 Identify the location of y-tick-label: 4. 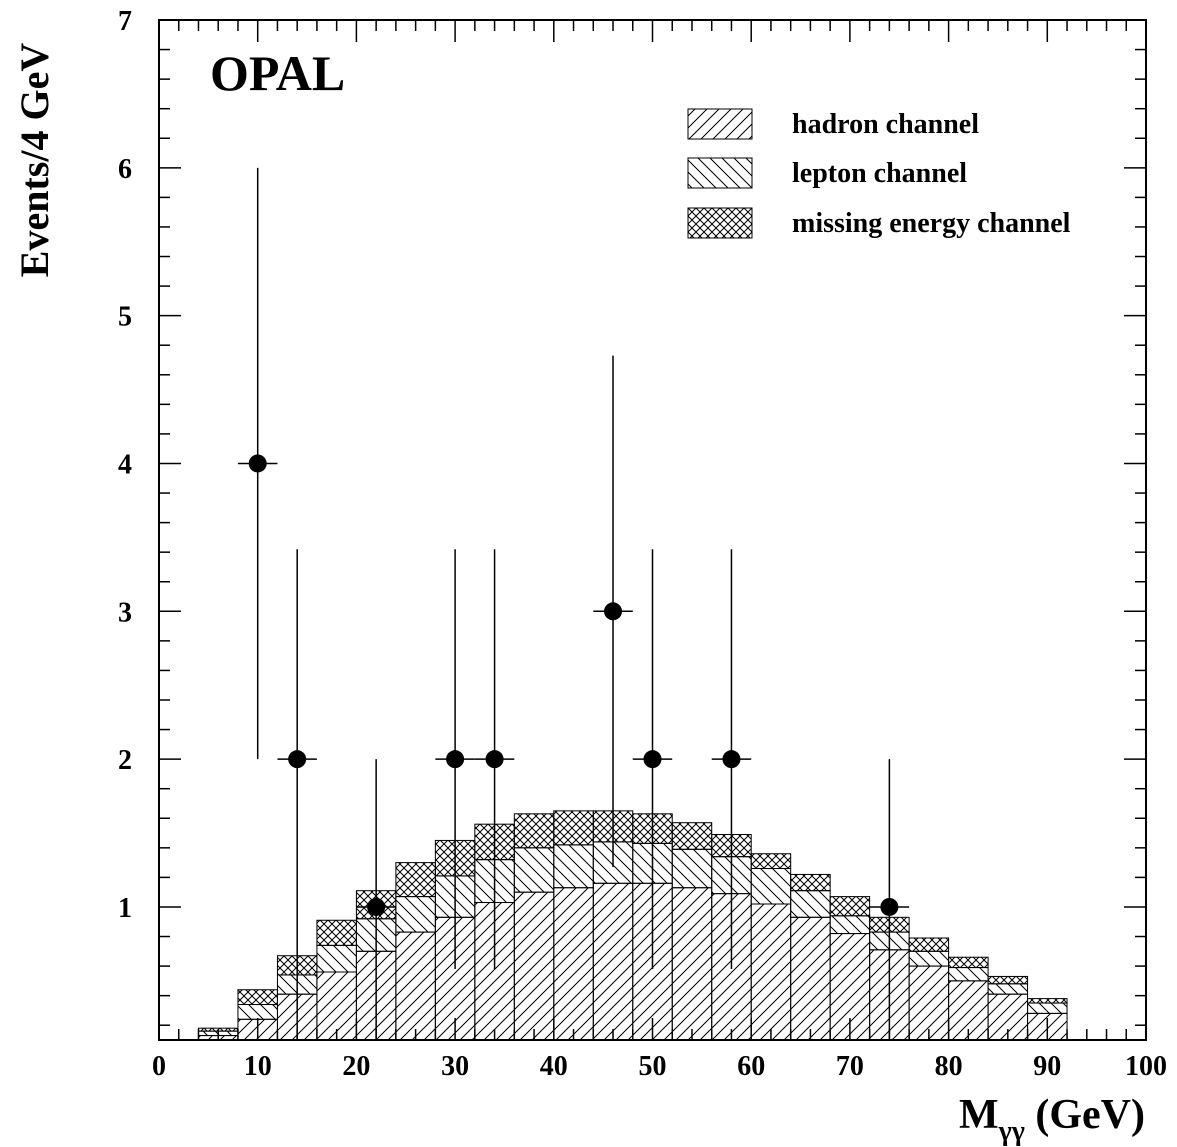
(125, 464).